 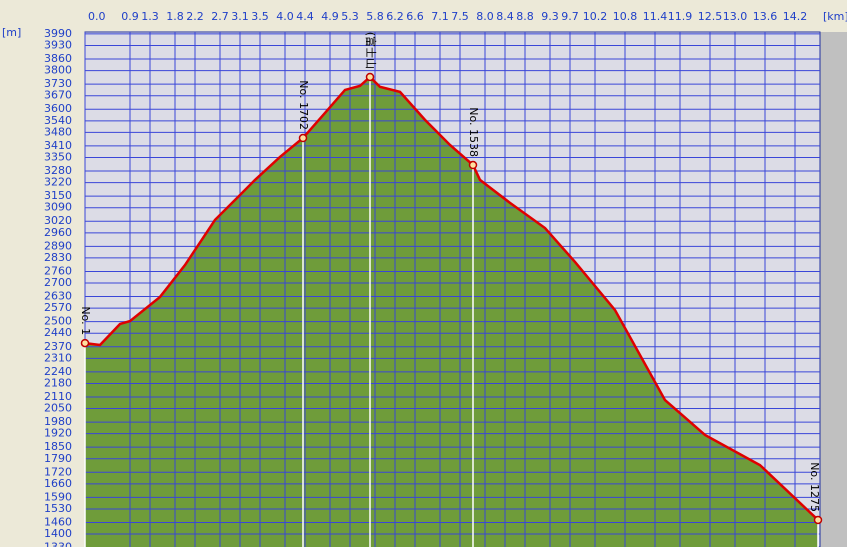 I want to click on x-tick-label: 11.9, so click(x=680, y=16).